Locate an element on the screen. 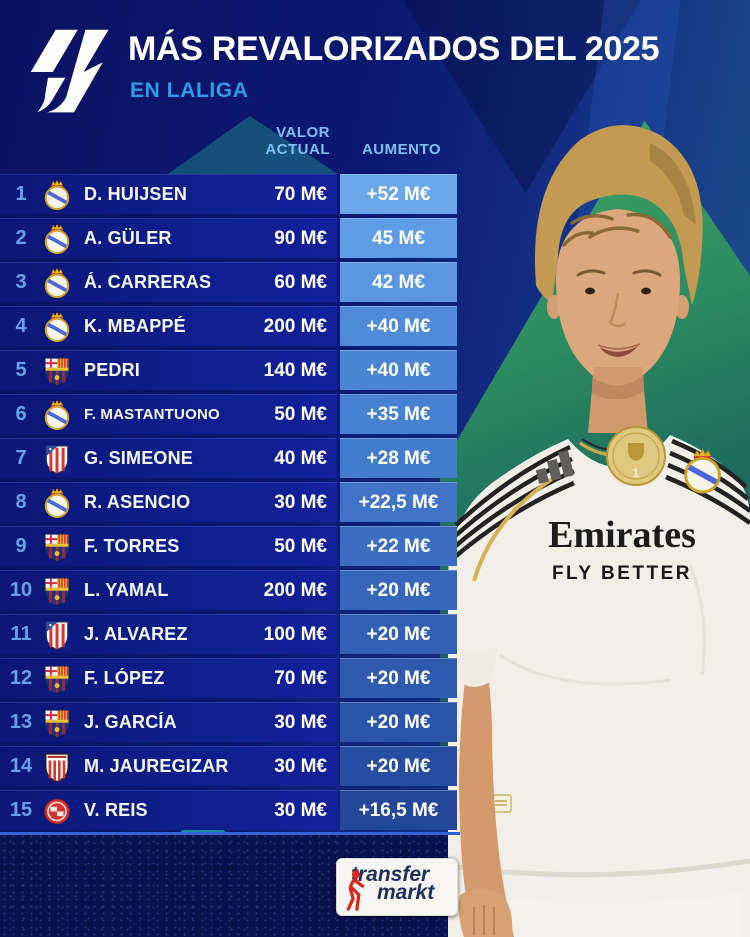 The height and width of the screenshot is (937, 750). jersey-sponsor: Emirates is located at coordinates (622, 535).